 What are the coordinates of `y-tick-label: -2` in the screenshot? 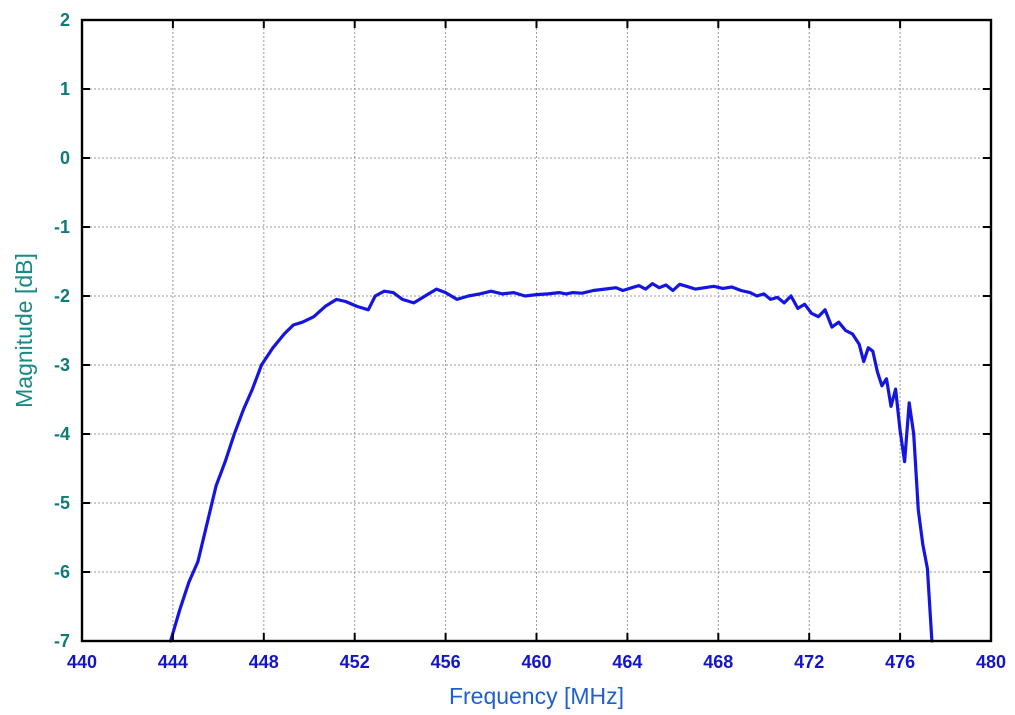 It's located at (62, 296).